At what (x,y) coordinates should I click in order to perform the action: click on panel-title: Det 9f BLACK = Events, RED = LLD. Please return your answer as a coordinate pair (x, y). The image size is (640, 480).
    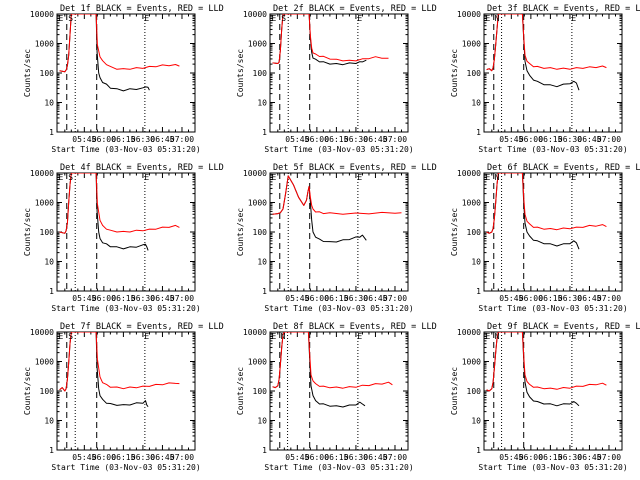
    Looking at the image, I should click on (563, 327).